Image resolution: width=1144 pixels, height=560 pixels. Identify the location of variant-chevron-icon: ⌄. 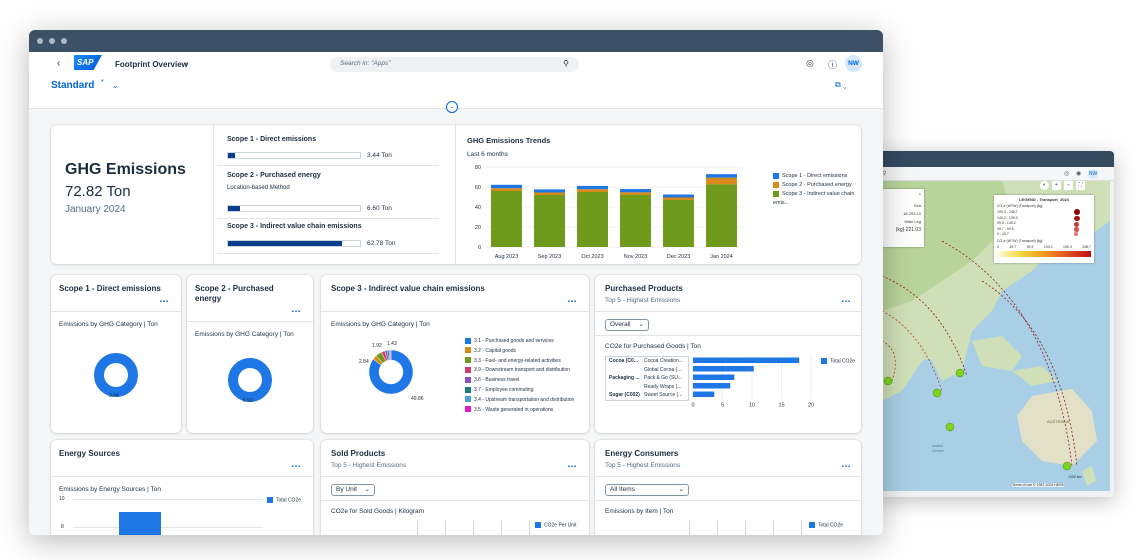
(115, 85).